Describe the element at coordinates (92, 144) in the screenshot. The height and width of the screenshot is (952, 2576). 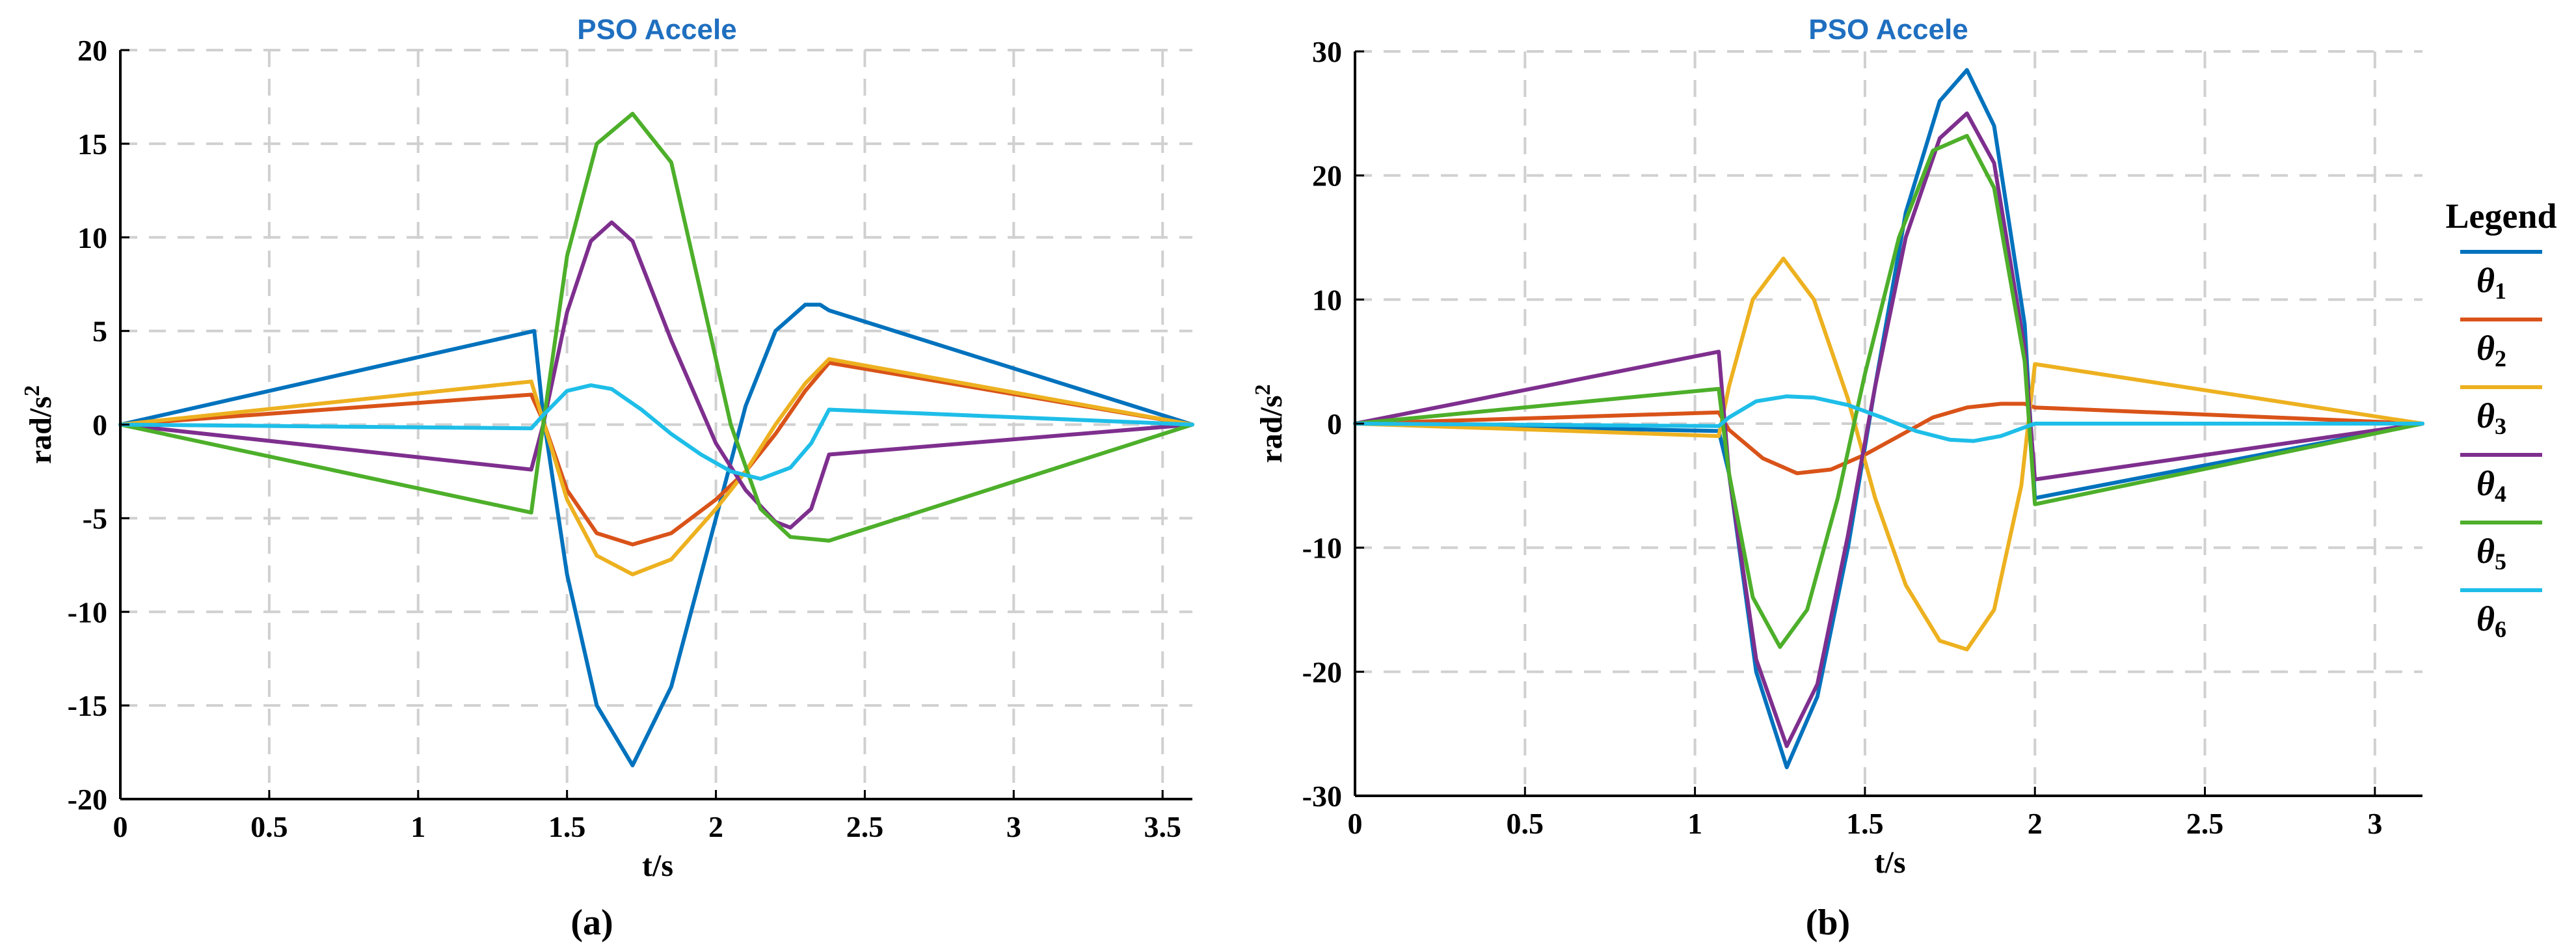
I see `y-tick-label: 15` at that location.